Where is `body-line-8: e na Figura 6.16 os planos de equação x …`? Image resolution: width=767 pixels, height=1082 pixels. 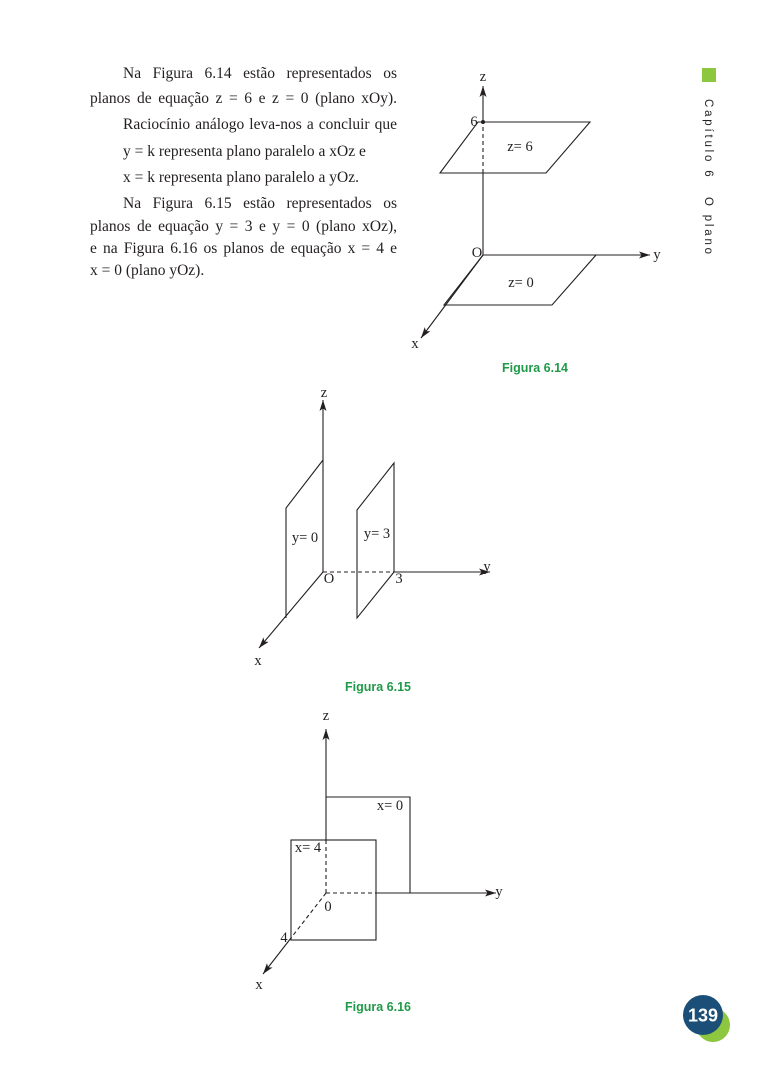
body-line-8: e na Figura 6.16 os planos de equação x … is located at coordinates (243, 248).